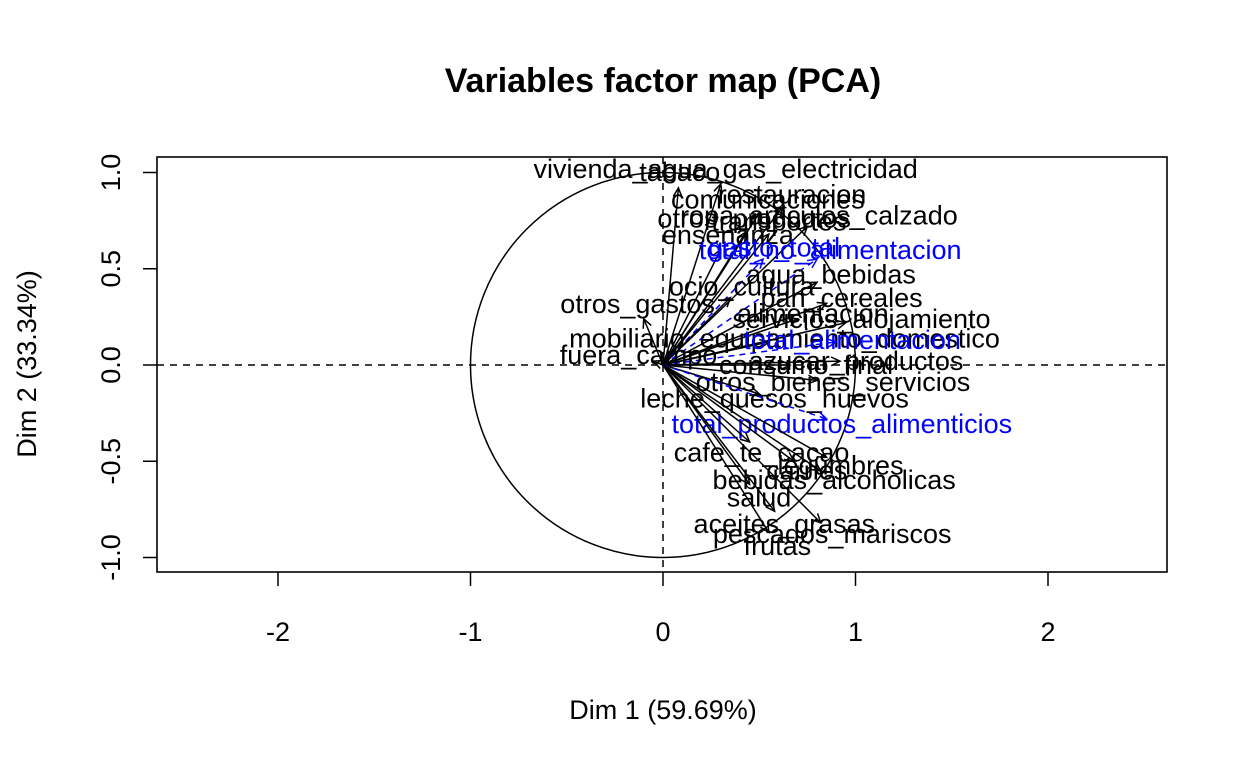 The height and width of the screenshot is (768, 1248). What do you see at coordinates (792, 194) in the screenshot?
I see `variable-label: restauracion` at bounding box center [792, 194].